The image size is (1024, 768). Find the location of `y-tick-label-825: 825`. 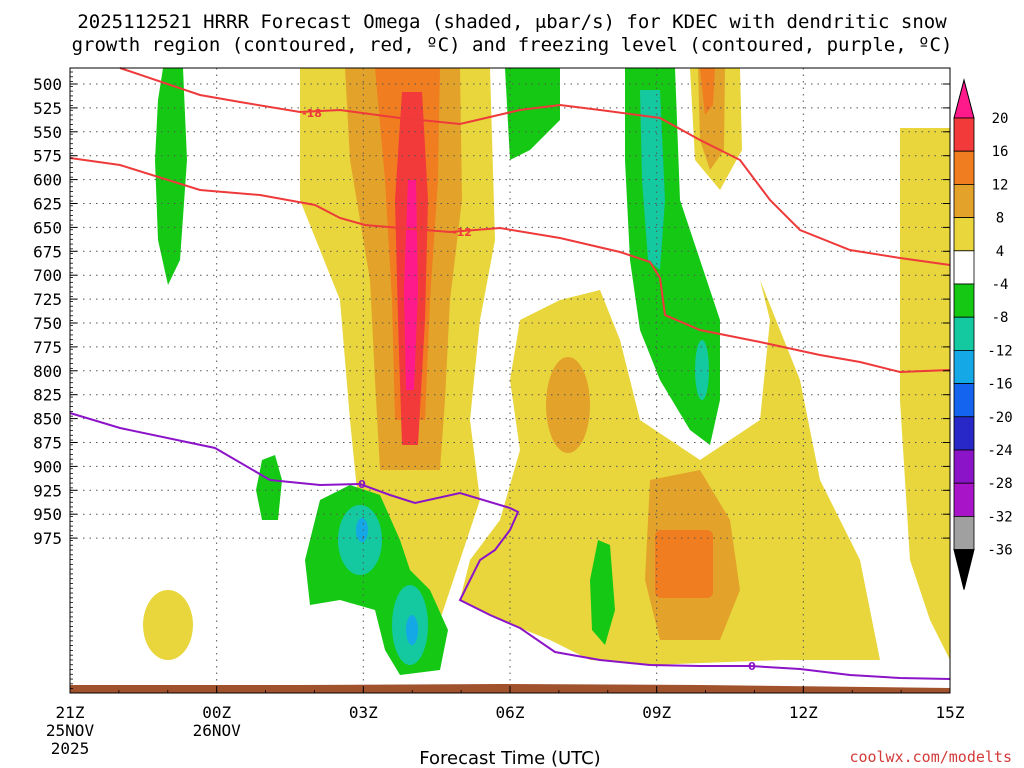

y-tick-label-825: 825 is located at coordinates (47, 395).